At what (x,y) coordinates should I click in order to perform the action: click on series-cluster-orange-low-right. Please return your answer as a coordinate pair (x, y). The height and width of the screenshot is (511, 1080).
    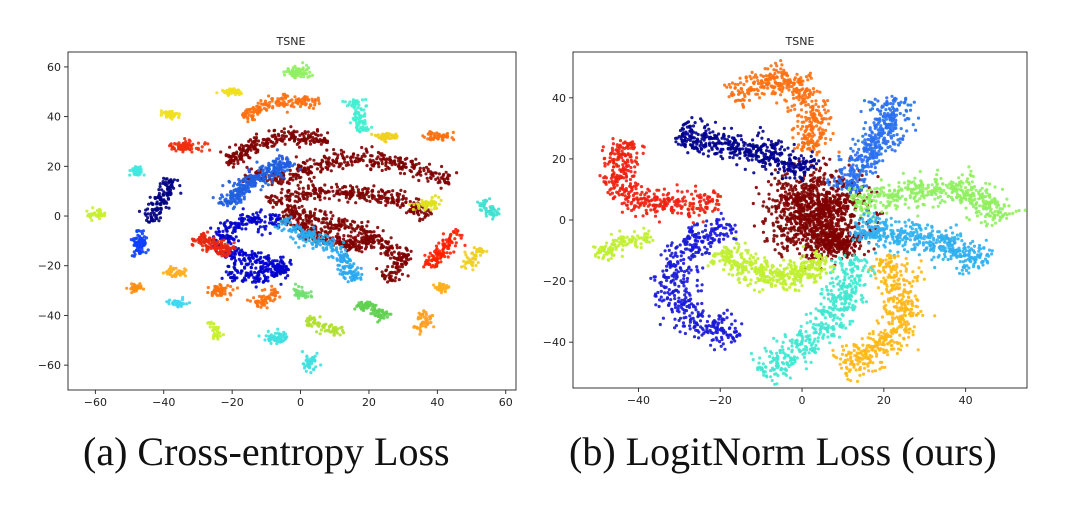
    Looking at the image, I should click on (424, 322).